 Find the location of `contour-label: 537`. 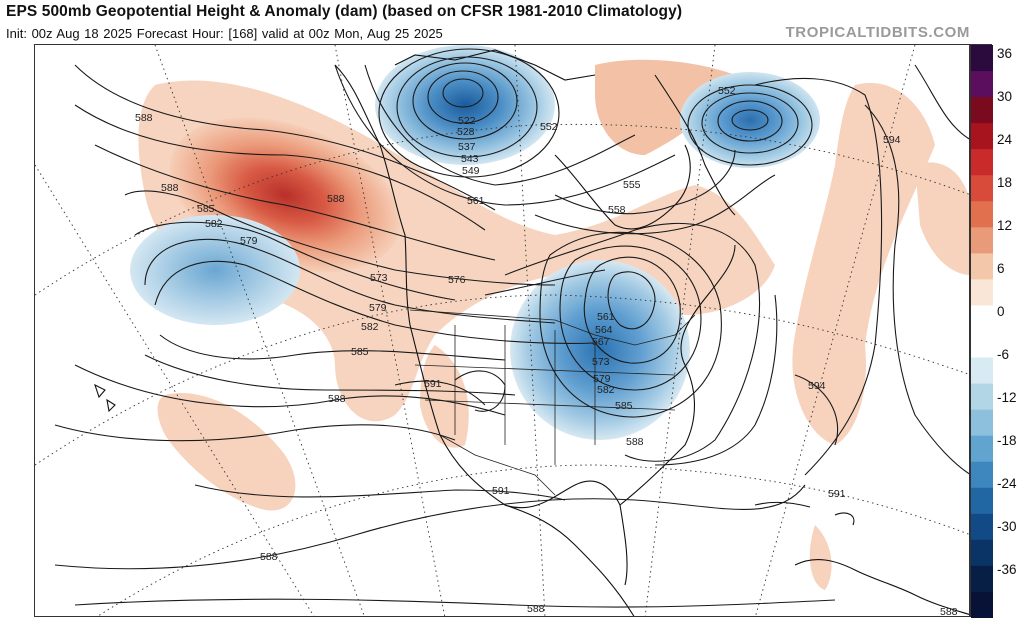

contour-label: 537 is located at coordinates (467, 147).